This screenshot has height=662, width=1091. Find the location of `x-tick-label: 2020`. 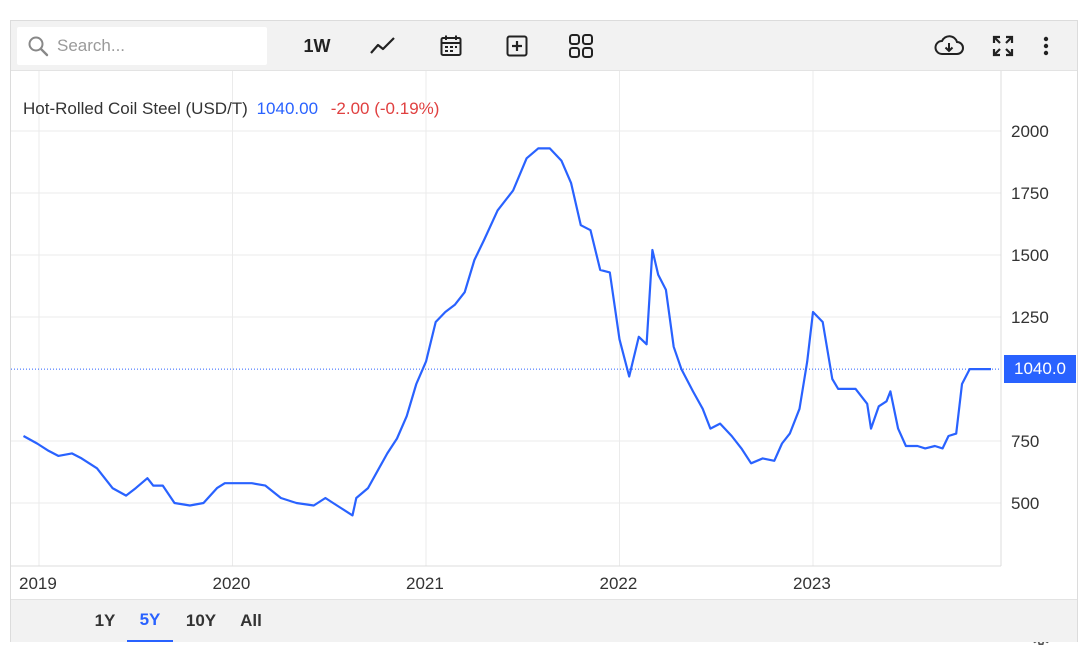

x-tick-label: 2020 is located at coordinates (232, 583).